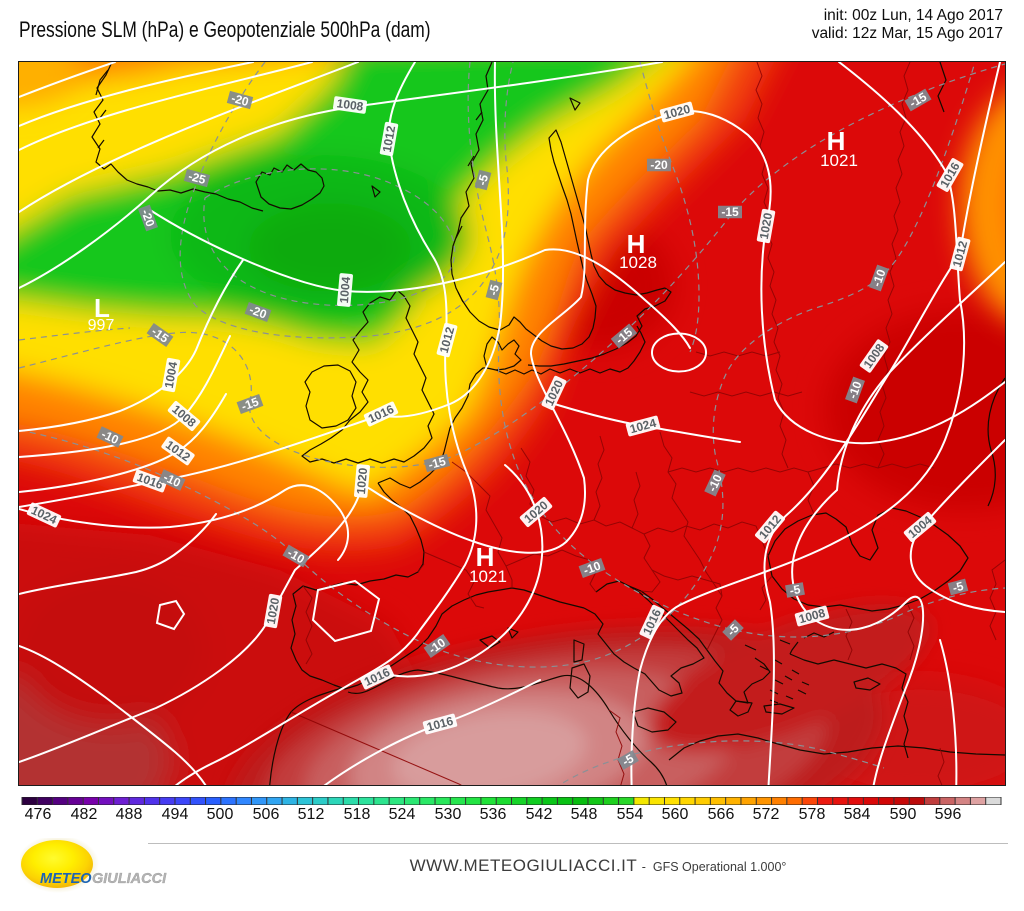 This screenshot has width=1024, height=911. I want to click on svg-text: 1028, so click(638, 262).